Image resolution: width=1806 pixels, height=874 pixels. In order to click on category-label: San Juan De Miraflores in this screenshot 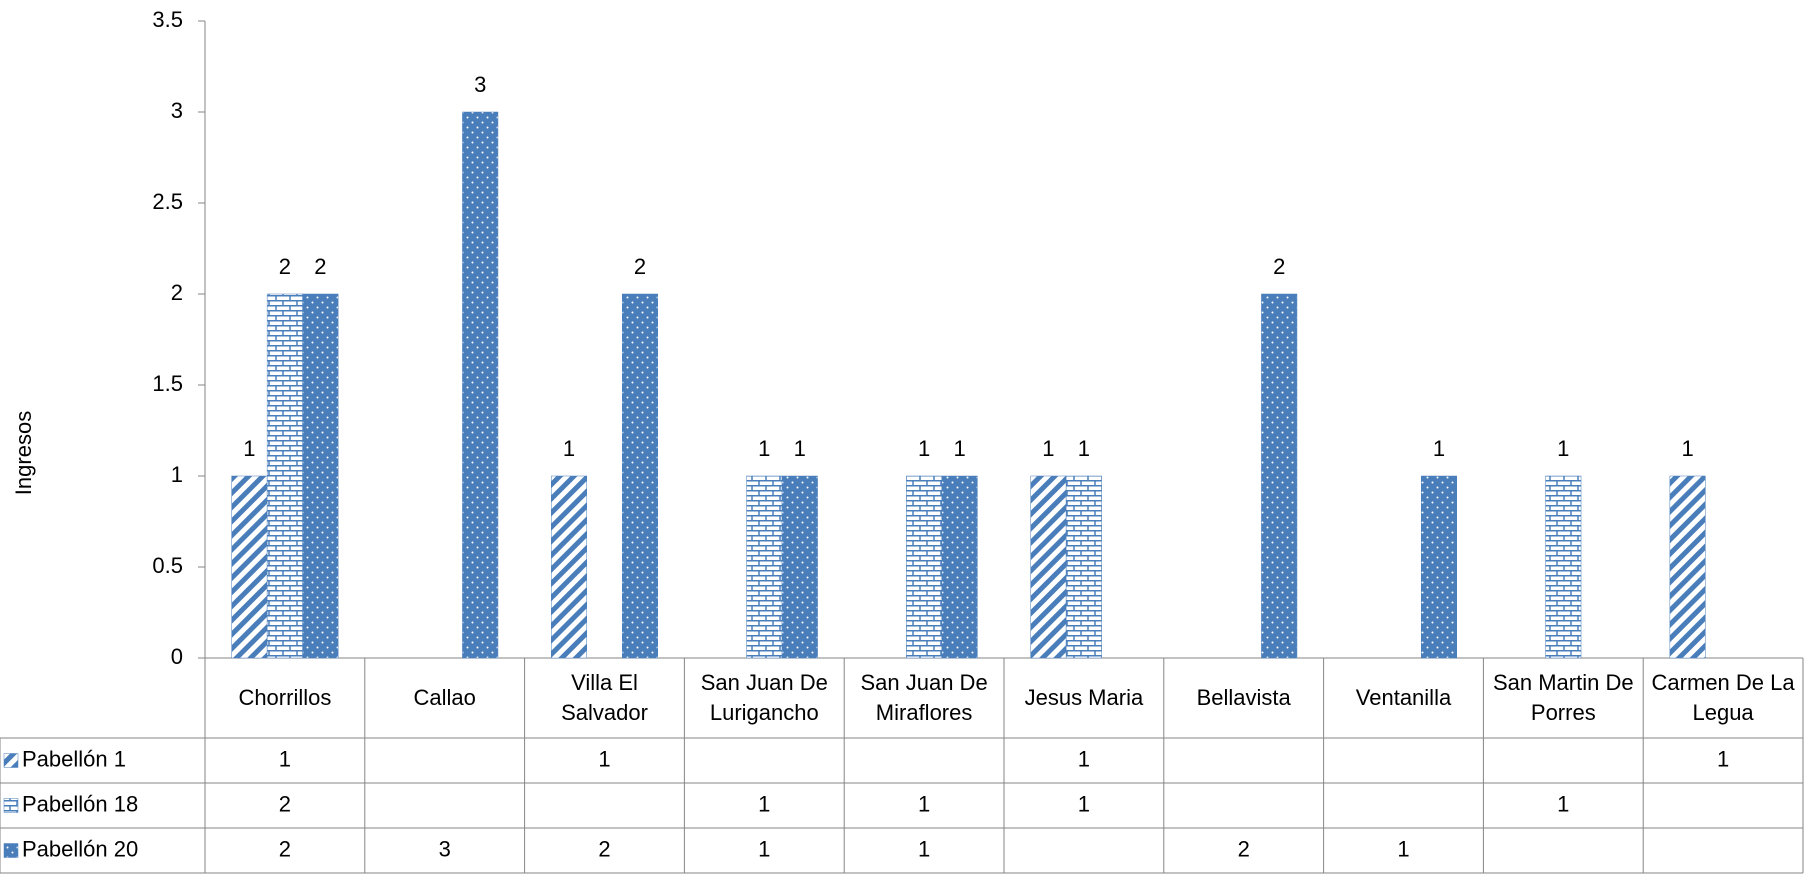, I will do `click(924, 697)`.